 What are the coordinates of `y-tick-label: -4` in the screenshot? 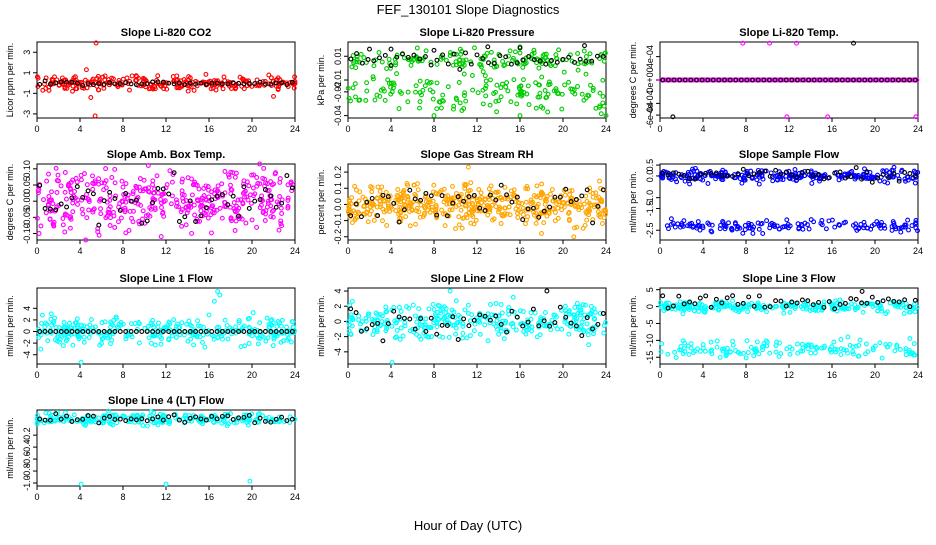 It's located at (338, 352).